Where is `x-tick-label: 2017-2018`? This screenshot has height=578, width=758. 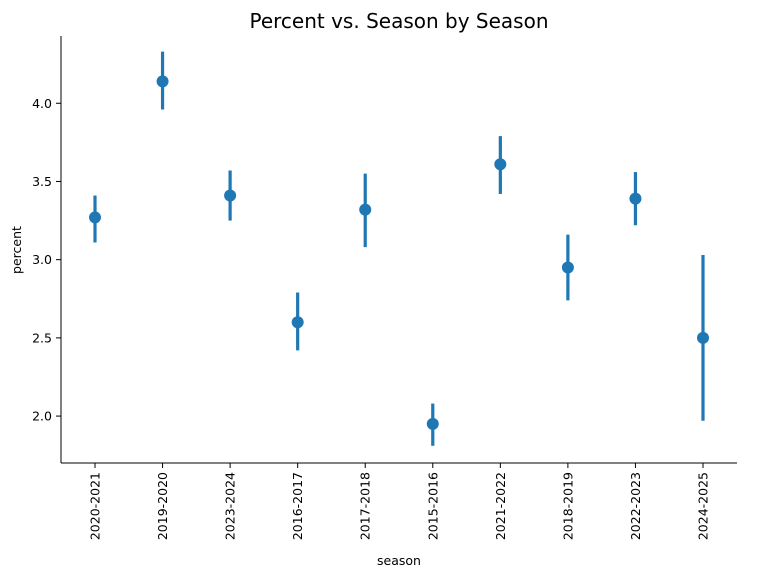
x-tick-label: 2017-2018 is located at coordinates (365, 506).